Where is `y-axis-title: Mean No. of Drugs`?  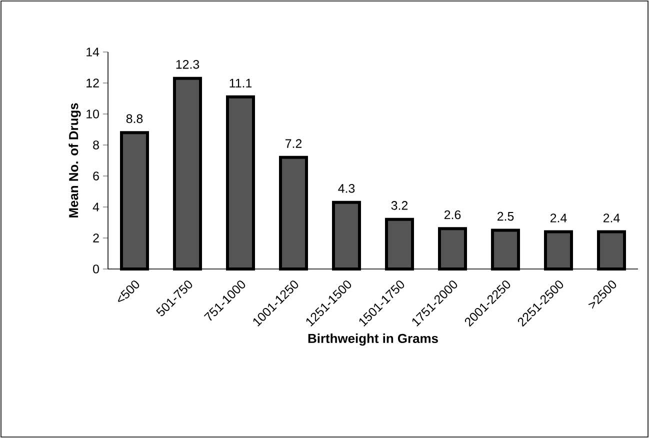
y-axis-title: Mean No. of Drugs is located at coordinates (74, 160).